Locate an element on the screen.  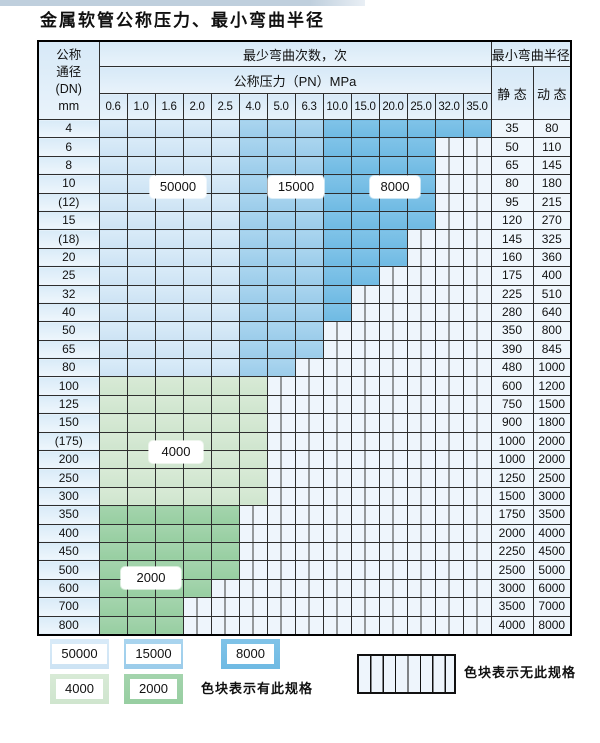
table-row: 600 3000 6000 is located at coordinates (304, 588).